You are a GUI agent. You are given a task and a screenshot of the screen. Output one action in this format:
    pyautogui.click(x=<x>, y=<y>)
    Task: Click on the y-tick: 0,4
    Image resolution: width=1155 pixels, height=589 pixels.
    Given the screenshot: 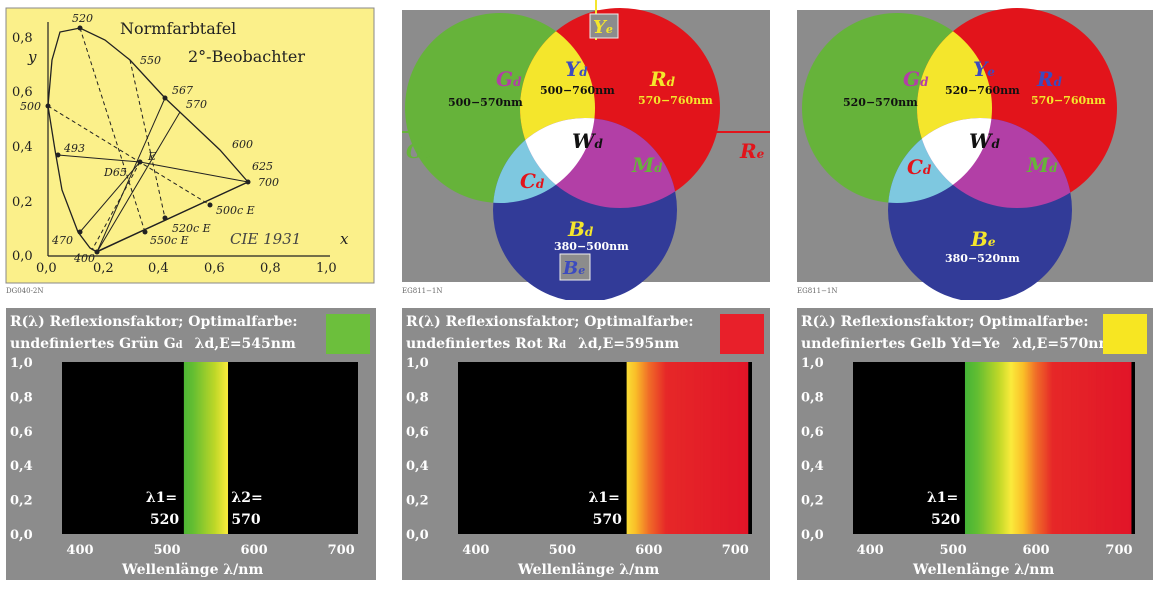 What is the action you would take?
    pyautogui.click(x=21, y=466)
    